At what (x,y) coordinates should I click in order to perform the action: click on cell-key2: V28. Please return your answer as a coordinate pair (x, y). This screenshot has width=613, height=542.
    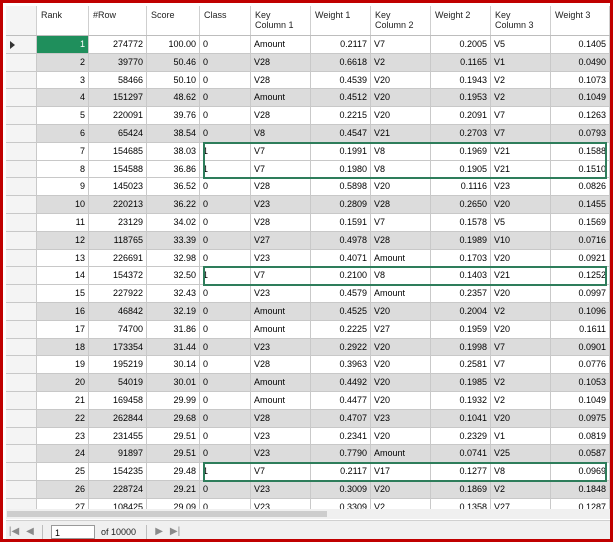
    Looking at the image, I should click on (401, 240).